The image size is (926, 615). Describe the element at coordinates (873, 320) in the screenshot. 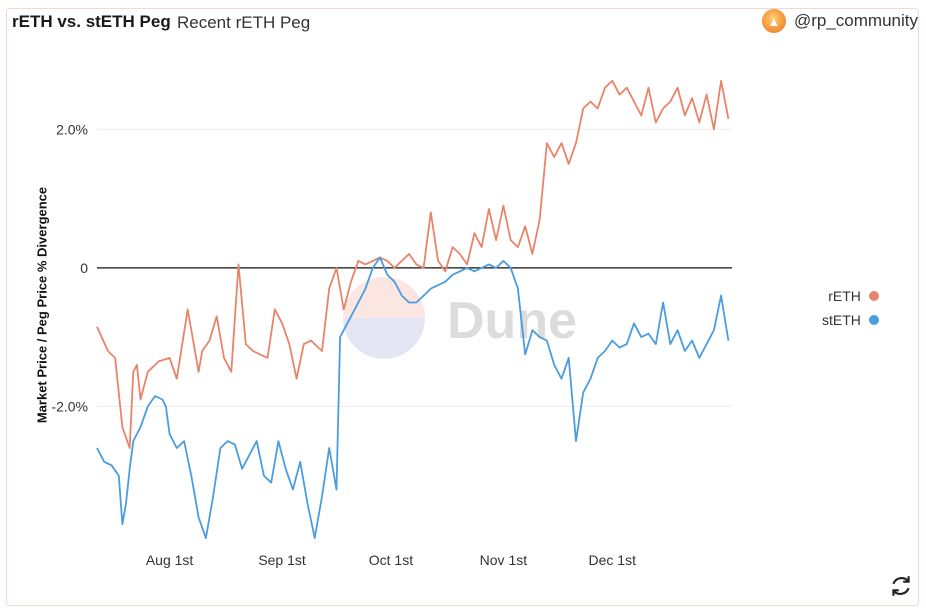

I see `legend-swatch-steth` at that location.